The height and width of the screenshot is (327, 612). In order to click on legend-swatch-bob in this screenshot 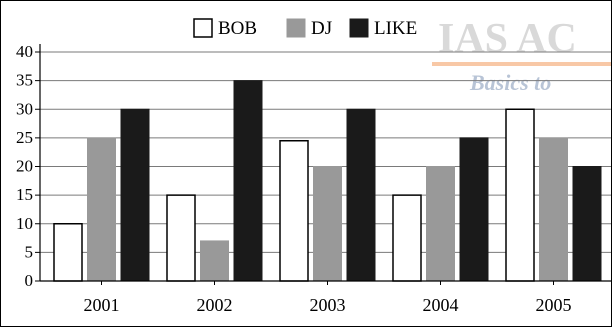, I will do `click(203, 28)`.